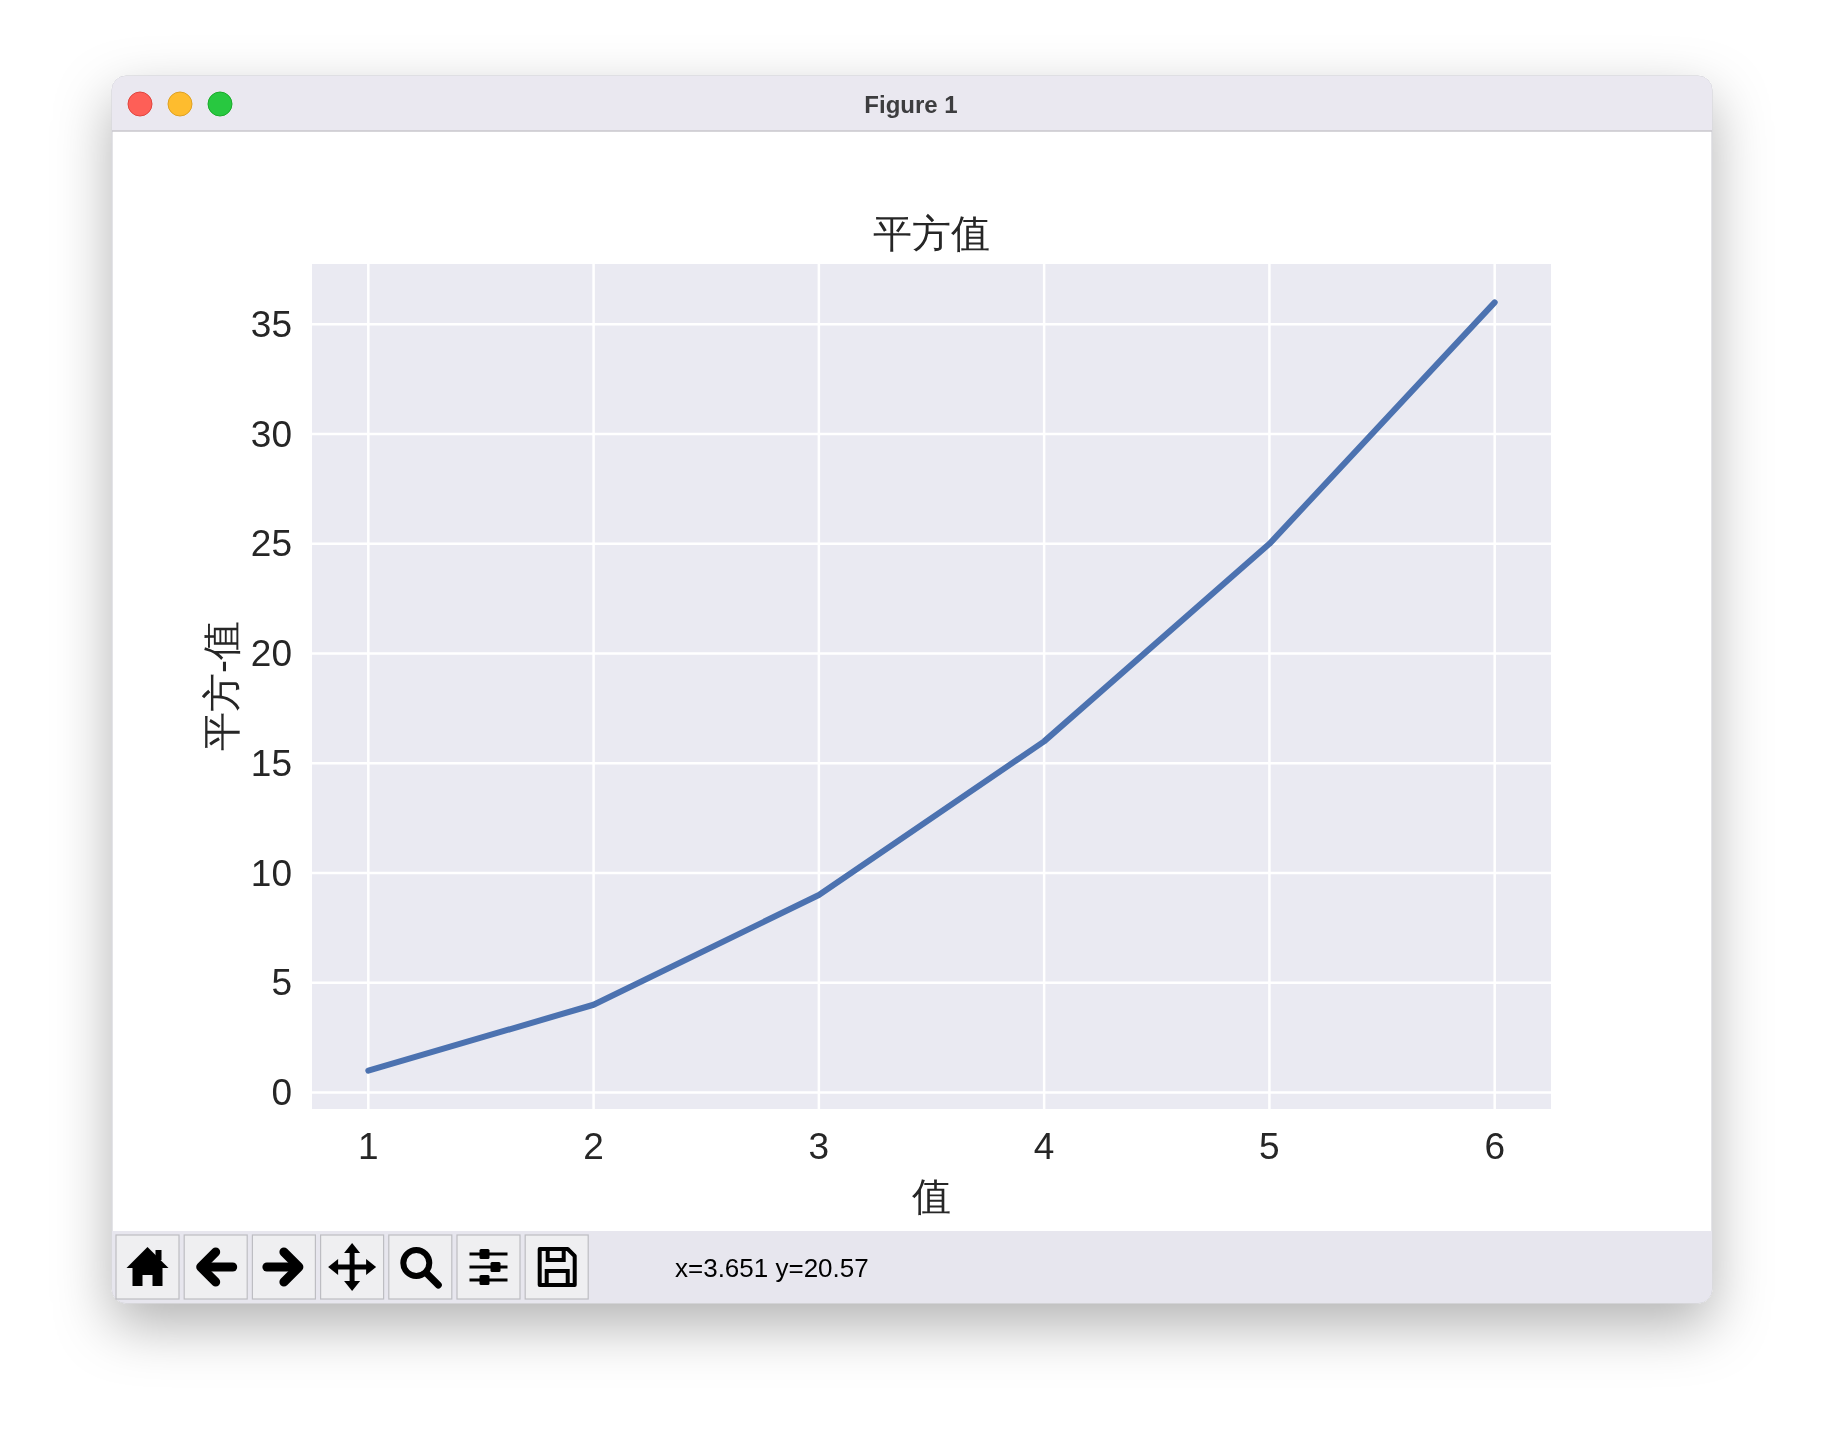  What do you see at coordinates (1269, 1146) in the screenshot?
I see `x-tick-label: 5` at bounding box center [1269, 1146].